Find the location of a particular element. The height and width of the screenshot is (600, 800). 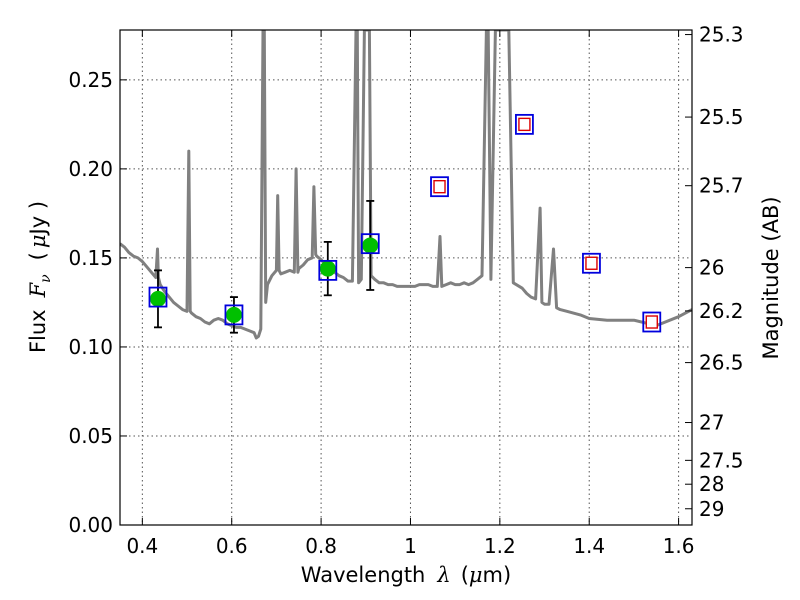

y2-tick-label: 25.5 is located at coordinates (721, 117).